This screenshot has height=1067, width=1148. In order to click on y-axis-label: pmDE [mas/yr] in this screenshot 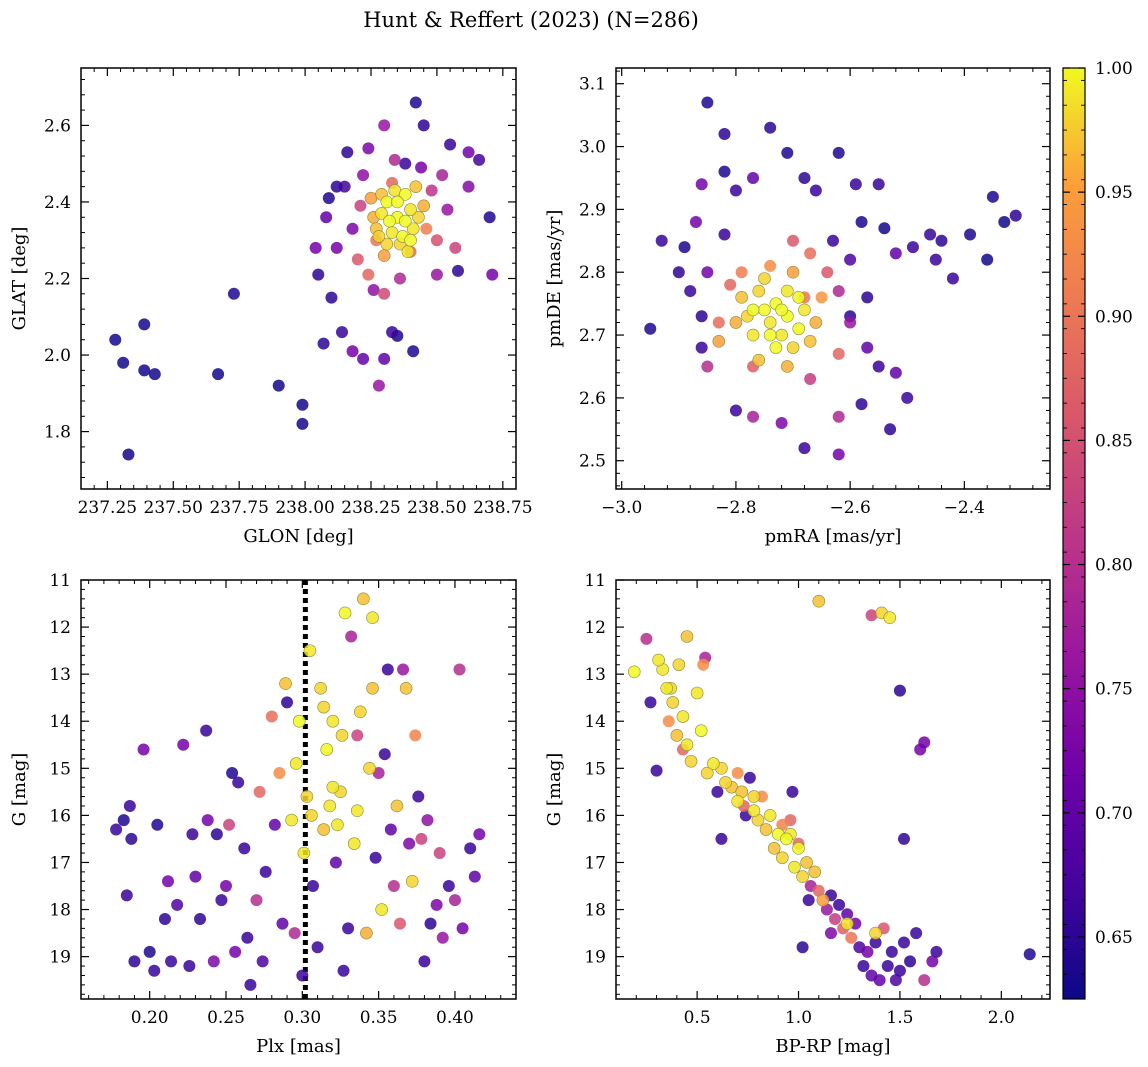, I will do `click(554, 279)`.